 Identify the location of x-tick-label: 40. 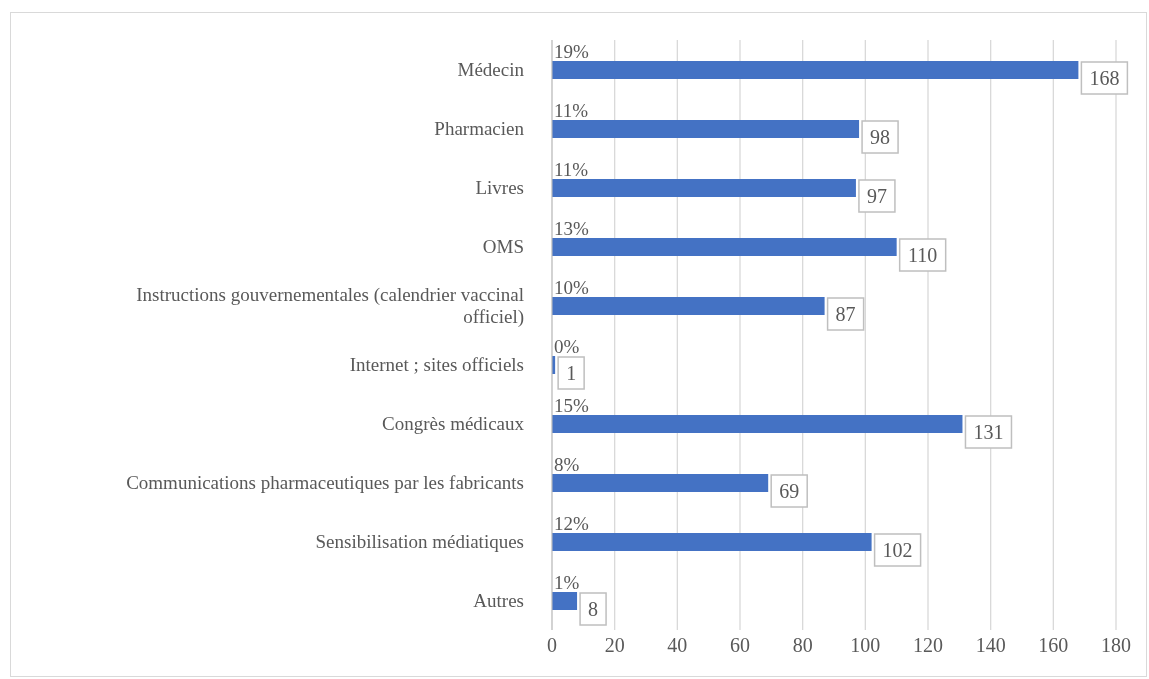
(677, 645).